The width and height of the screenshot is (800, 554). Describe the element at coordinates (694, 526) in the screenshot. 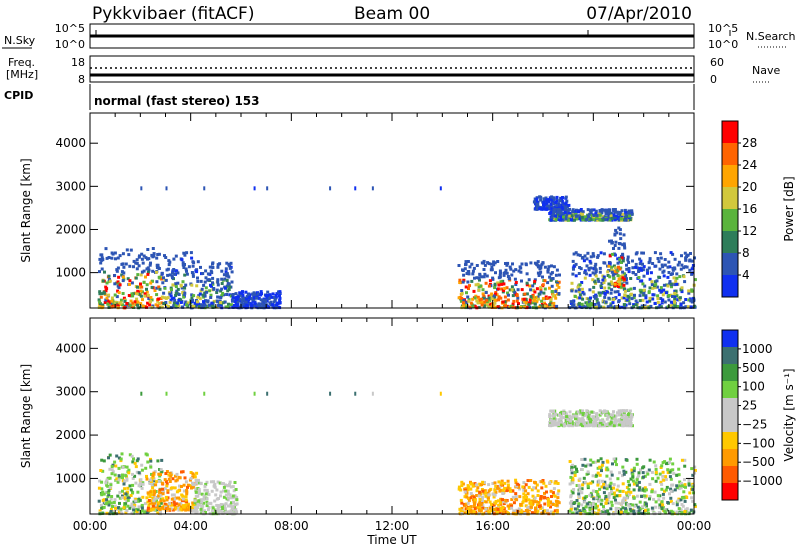

I see `x-tick-label: 00:00` at that location.